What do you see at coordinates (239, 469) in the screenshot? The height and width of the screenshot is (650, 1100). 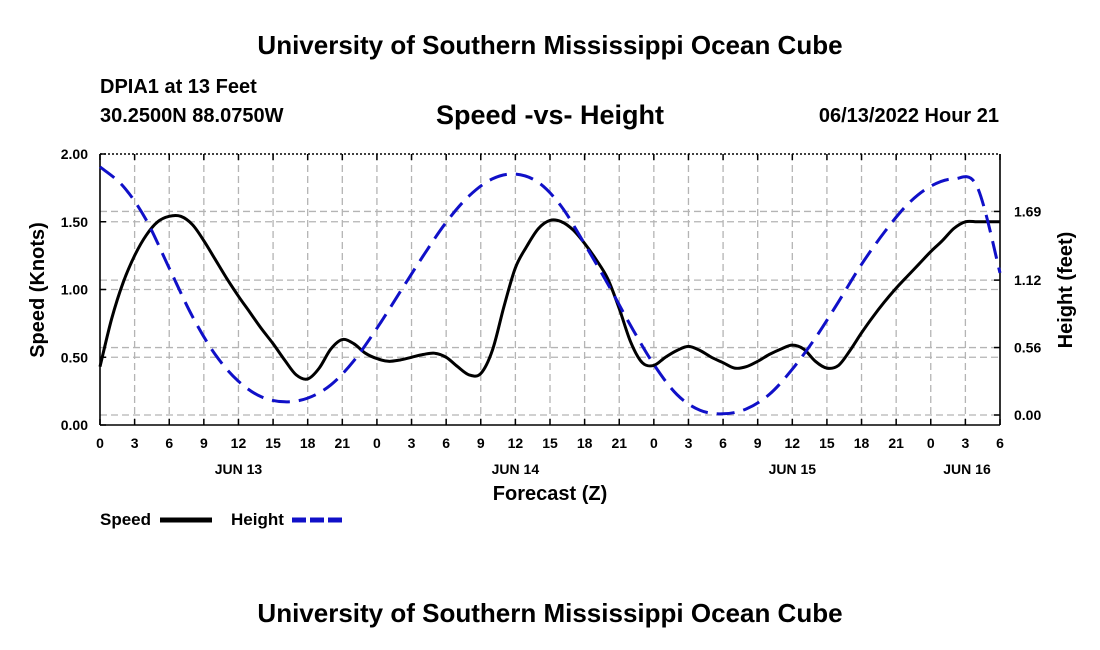 I see `day-label: JUN 13` at bounding box center [239, 469].